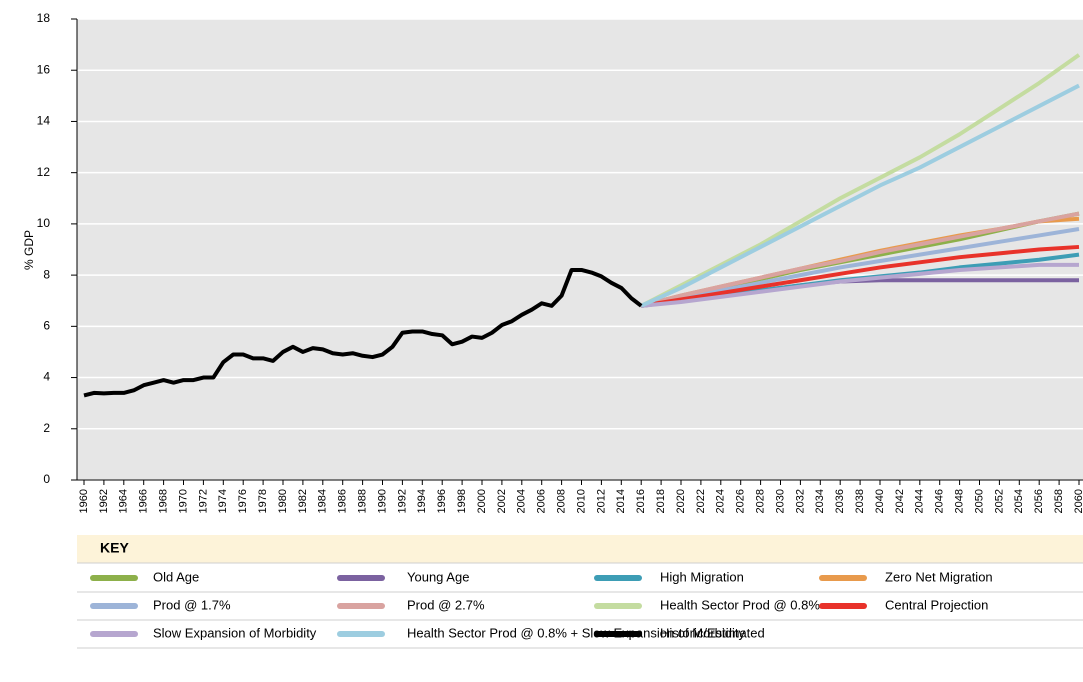 This screenshot has width=1083, height=682. I want to click on x-tick-label: 1968, so click(164, 501).